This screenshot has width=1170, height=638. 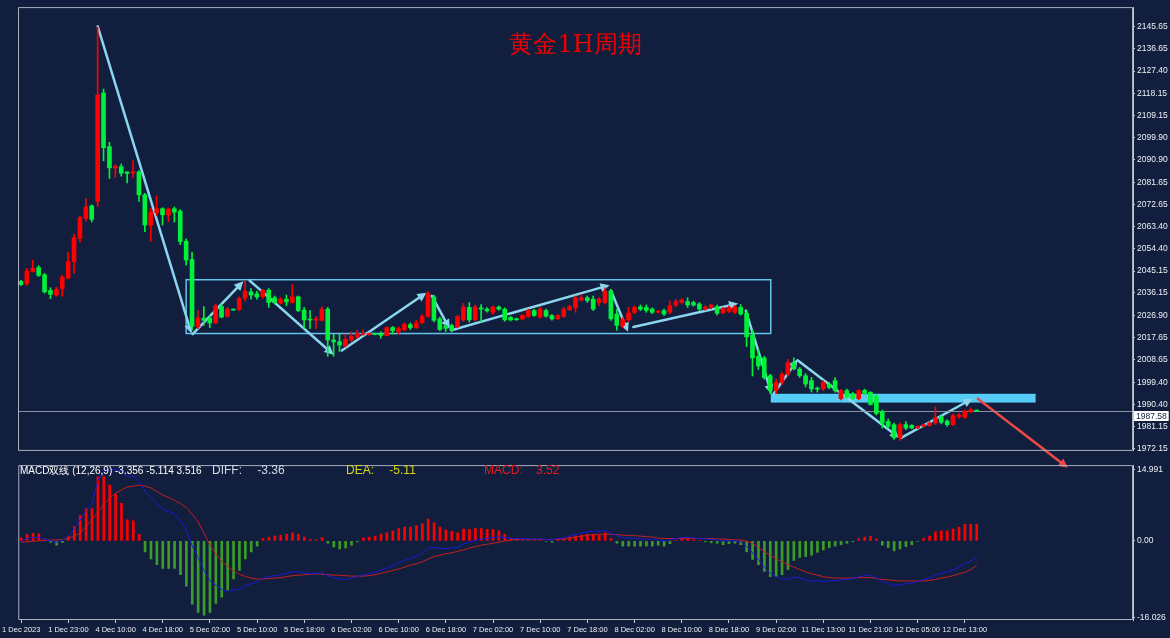 What do you see at coordinates (1152, 159) in the screenshot?
I see `y-tick-label: 2090.90` at bounding box center [1152, 159].